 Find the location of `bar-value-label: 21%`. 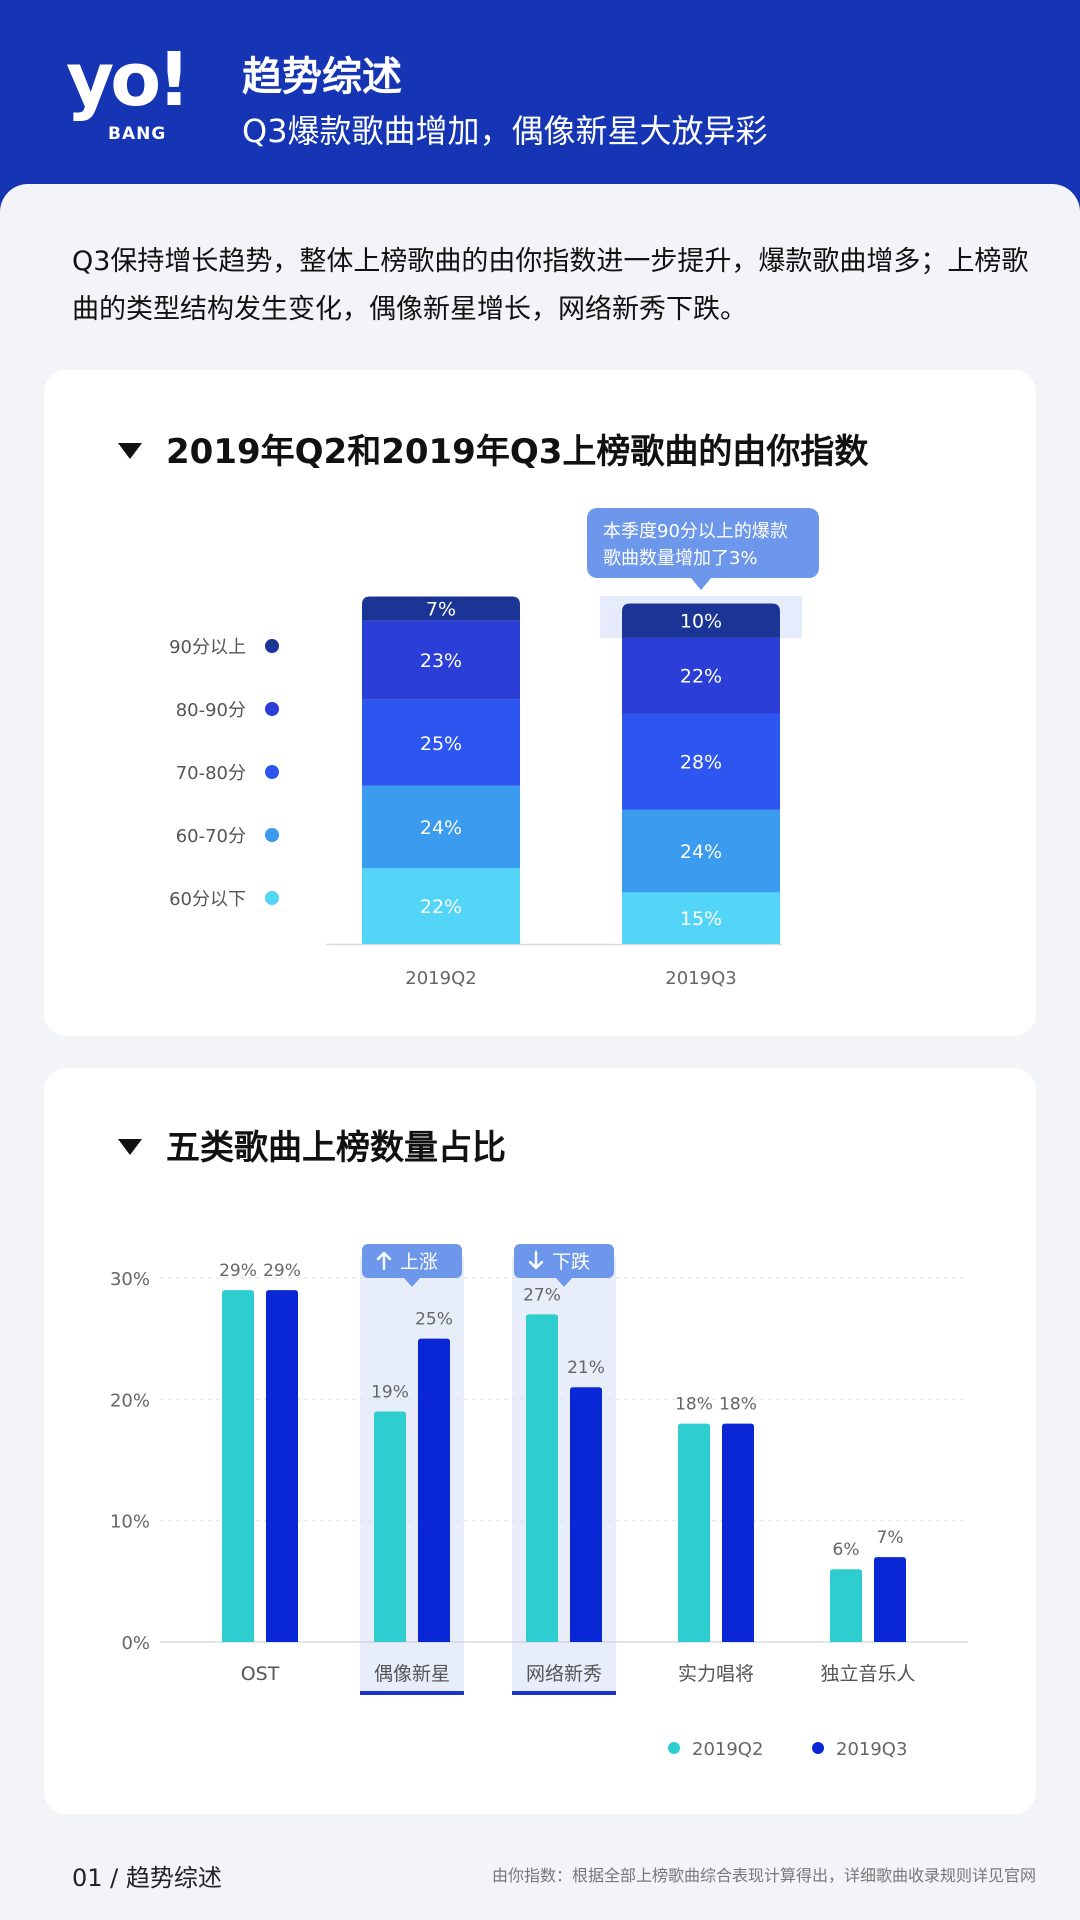

bar-value-label: 21% is located at coordinates (586, 1368).